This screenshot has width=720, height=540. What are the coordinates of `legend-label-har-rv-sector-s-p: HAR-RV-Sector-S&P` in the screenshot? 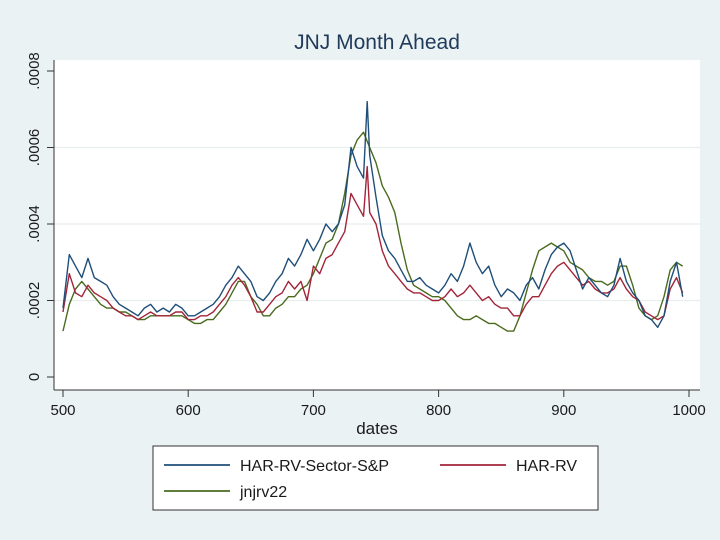 It's located at (314, 466).